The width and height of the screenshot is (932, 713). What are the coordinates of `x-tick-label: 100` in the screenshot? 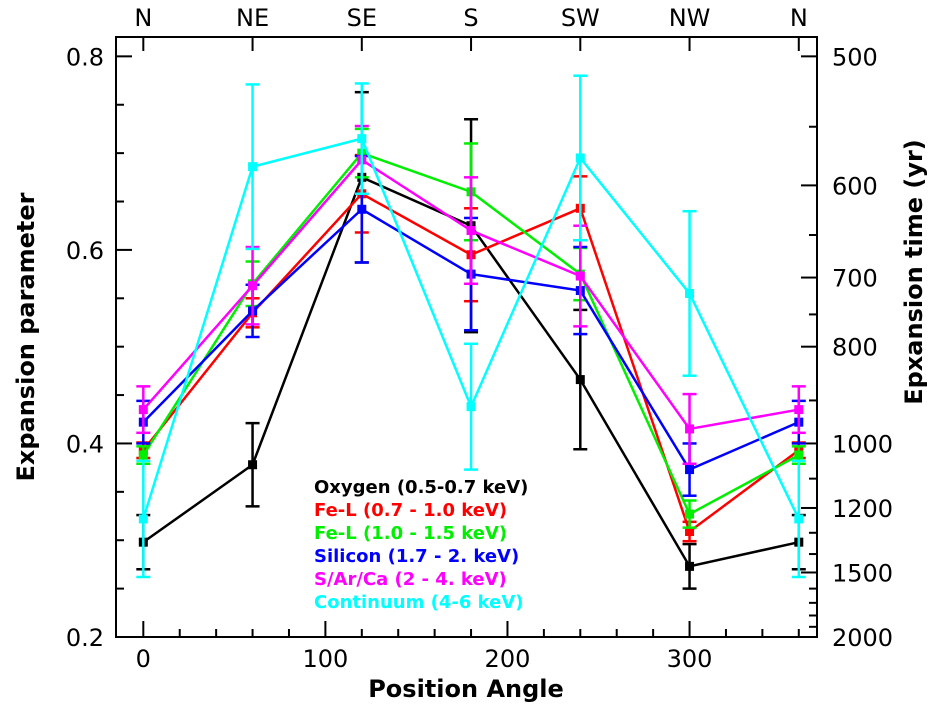 It's located at (325, 659).